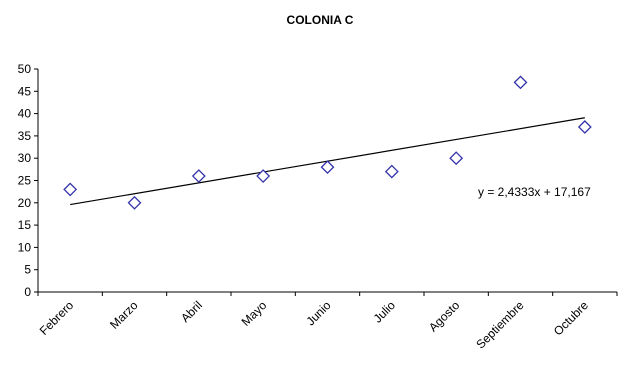 This screenshot has width=625, height=367. Describe the element at coordinates (318, 313) in the screenshot. I see `x-tick-label: Junio` at that location.